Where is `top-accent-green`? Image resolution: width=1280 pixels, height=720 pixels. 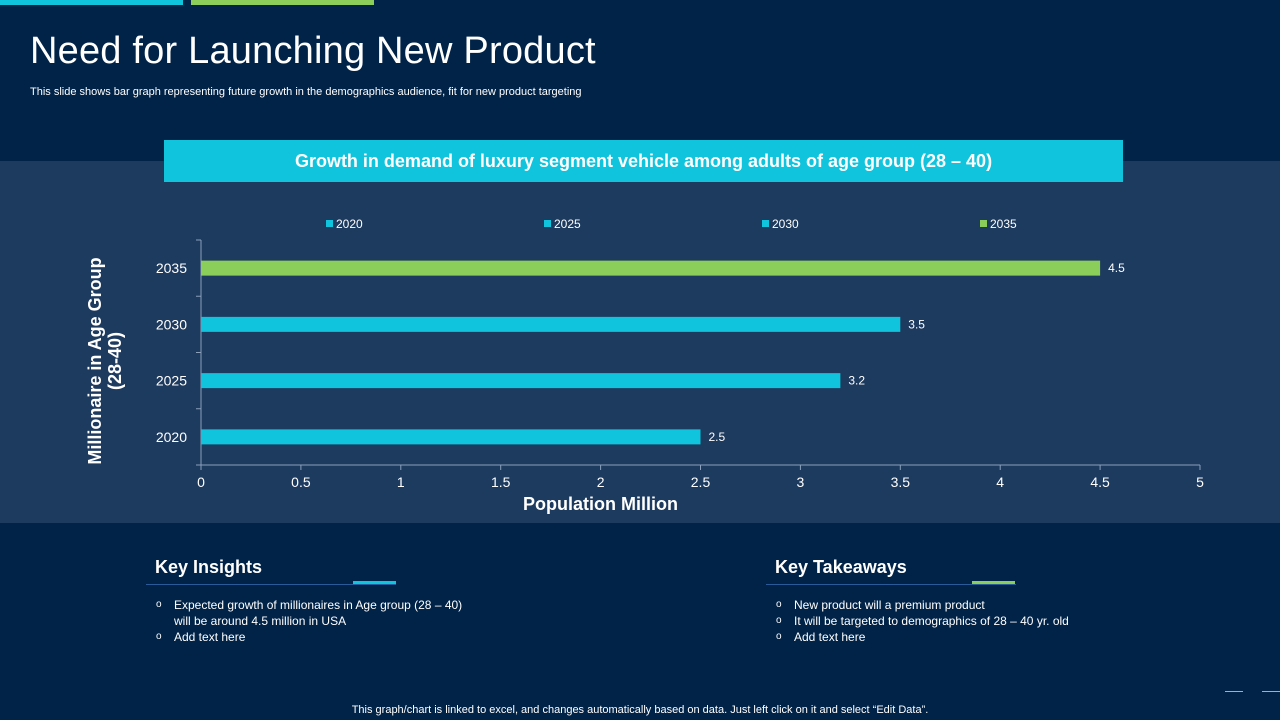 top-accent-green is located at coordinates (282, 2).